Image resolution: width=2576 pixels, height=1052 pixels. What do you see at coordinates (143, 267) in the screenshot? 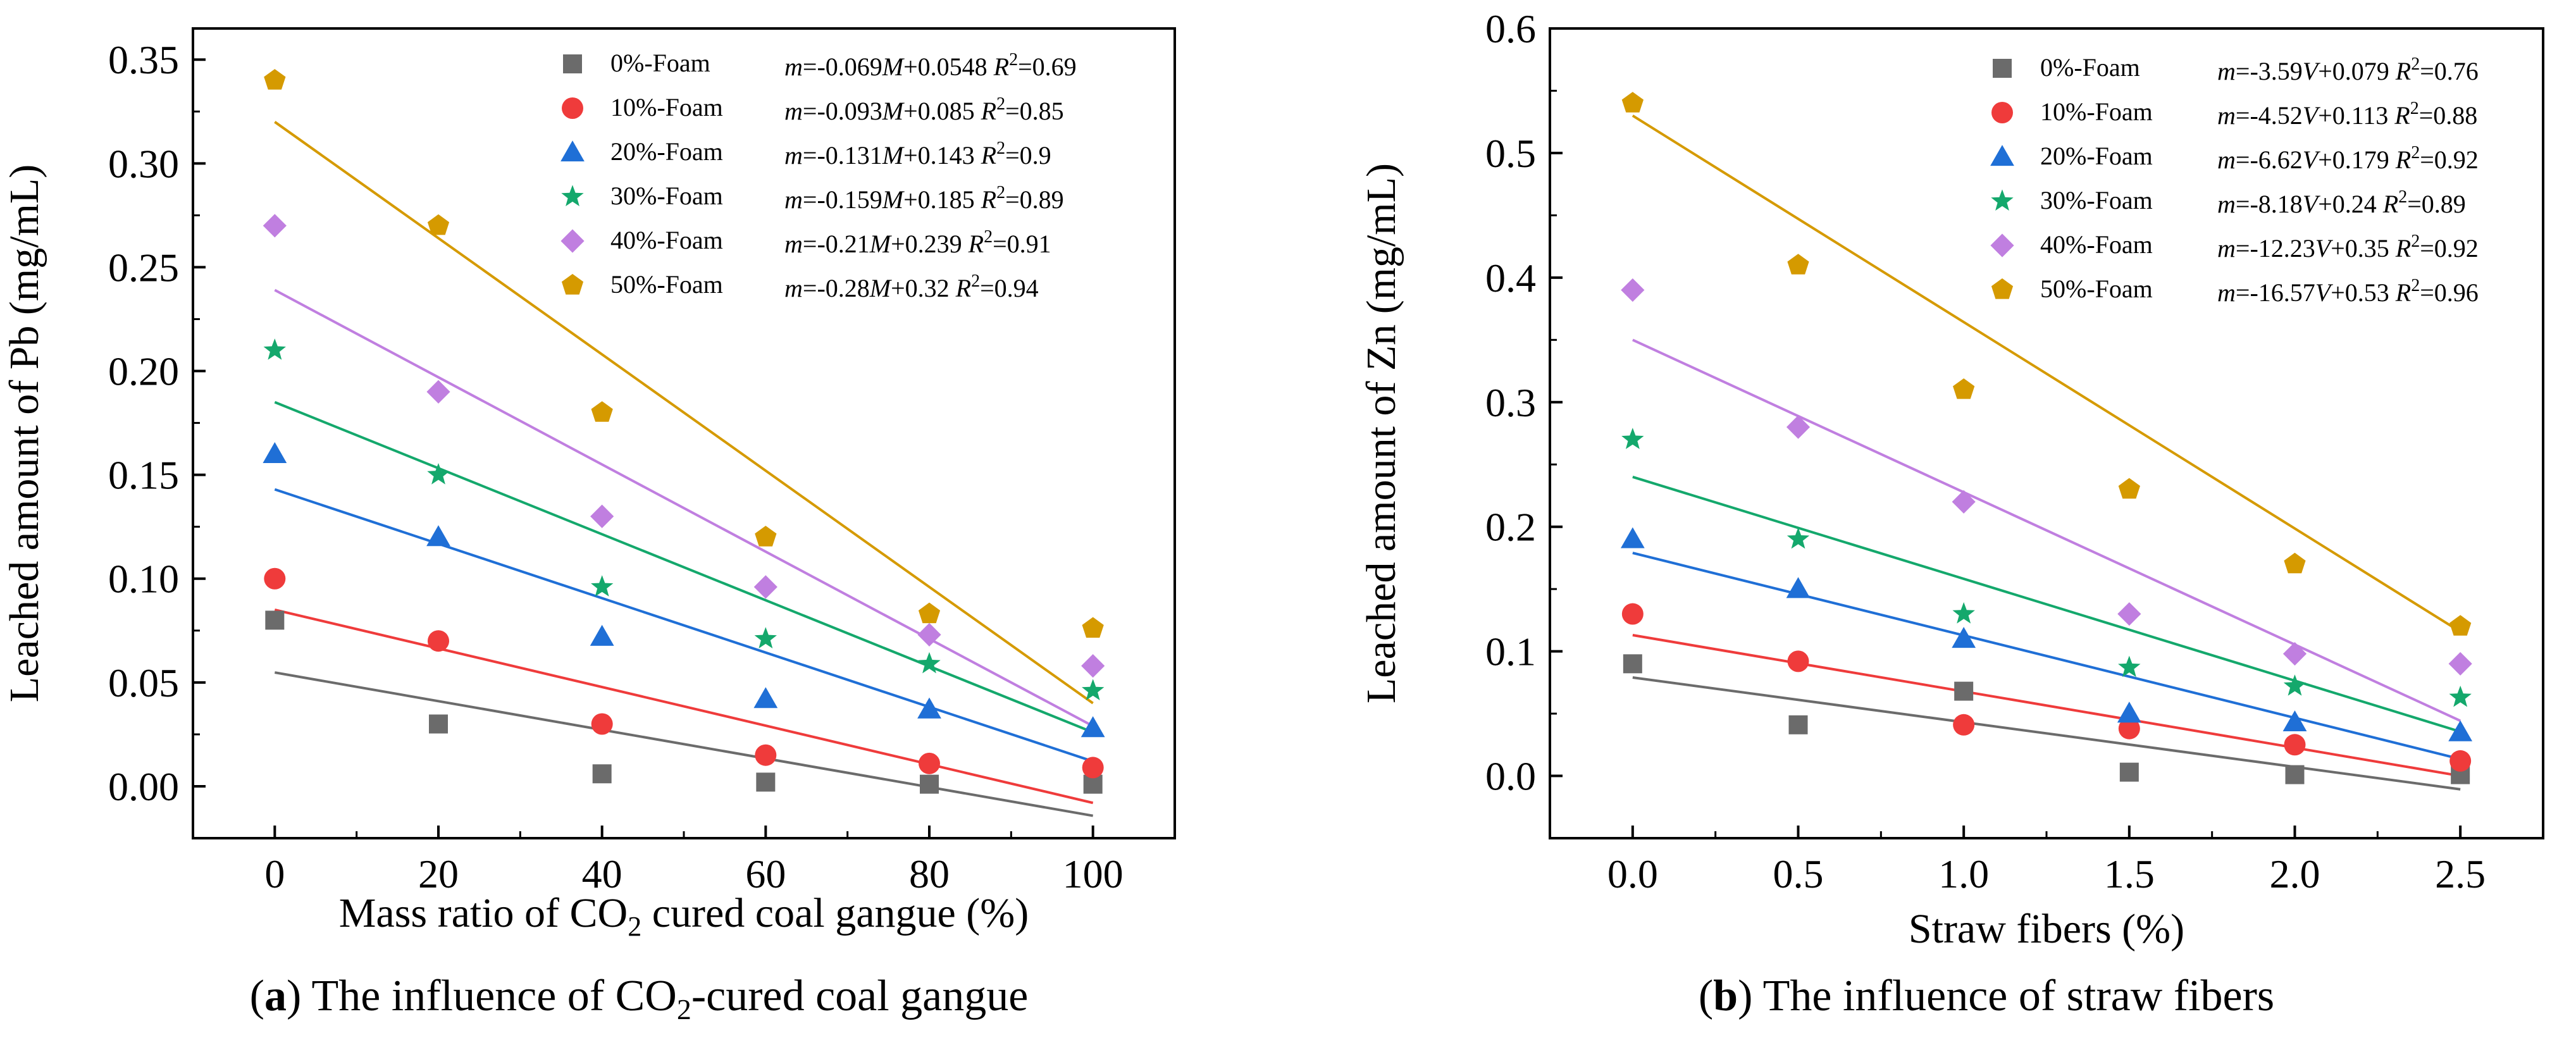
I see `y-tick-label: 0.25` at bounding box center [143, 267].